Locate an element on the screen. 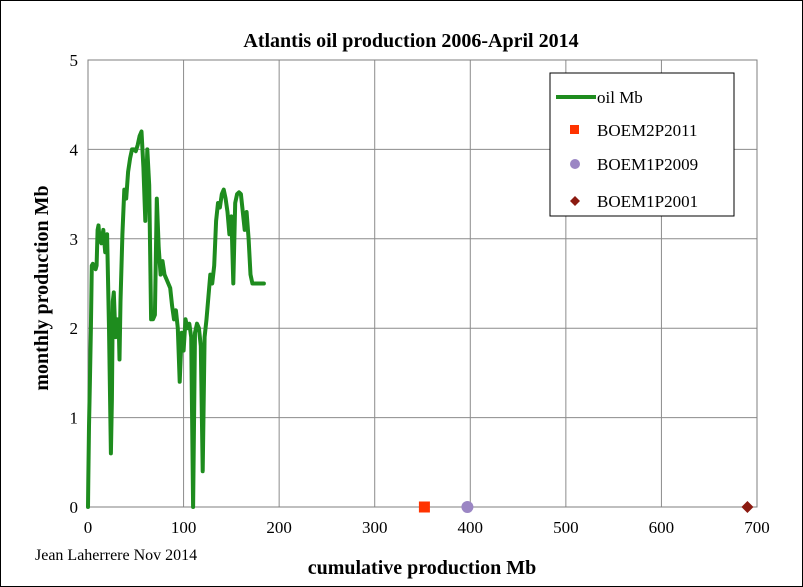 The height and width of the screenshot is (587, 803). x-axis-title: cumulative production Mb is located at coordinates (422, 568).